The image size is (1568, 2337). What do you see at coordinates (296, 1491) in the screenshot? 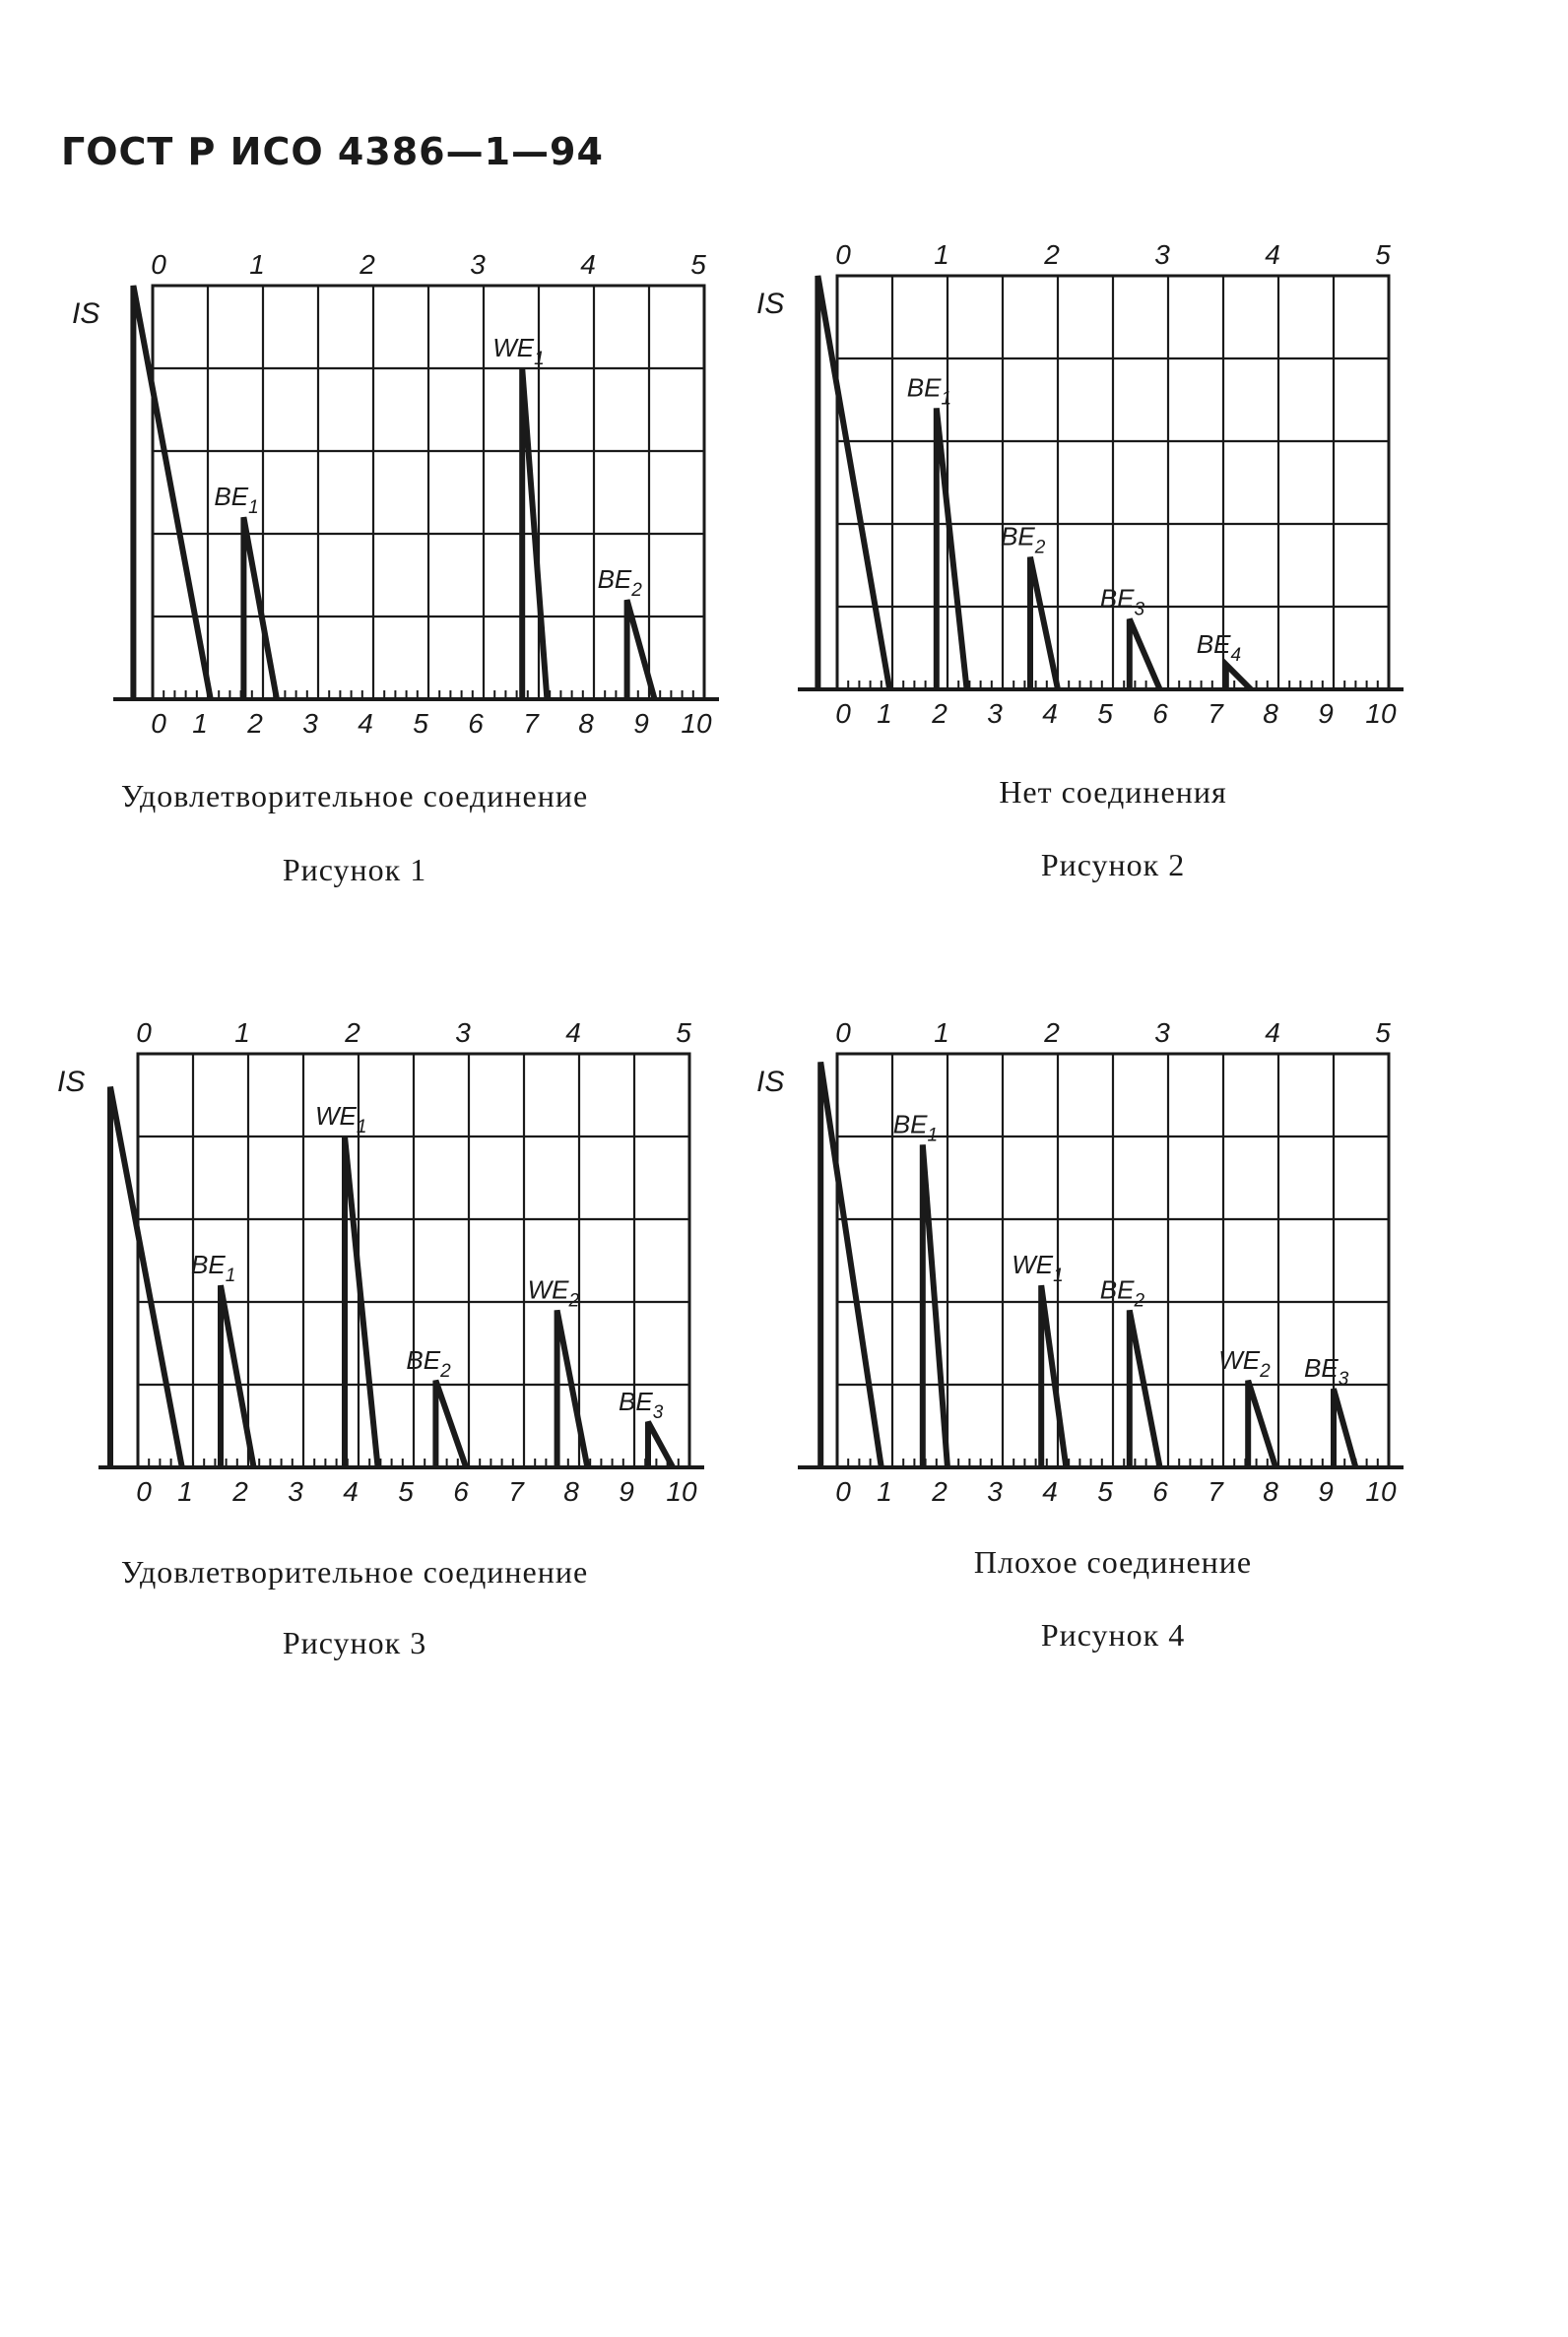
I see `bottom-tick-label: 3` at bounding box center [296, 1491].